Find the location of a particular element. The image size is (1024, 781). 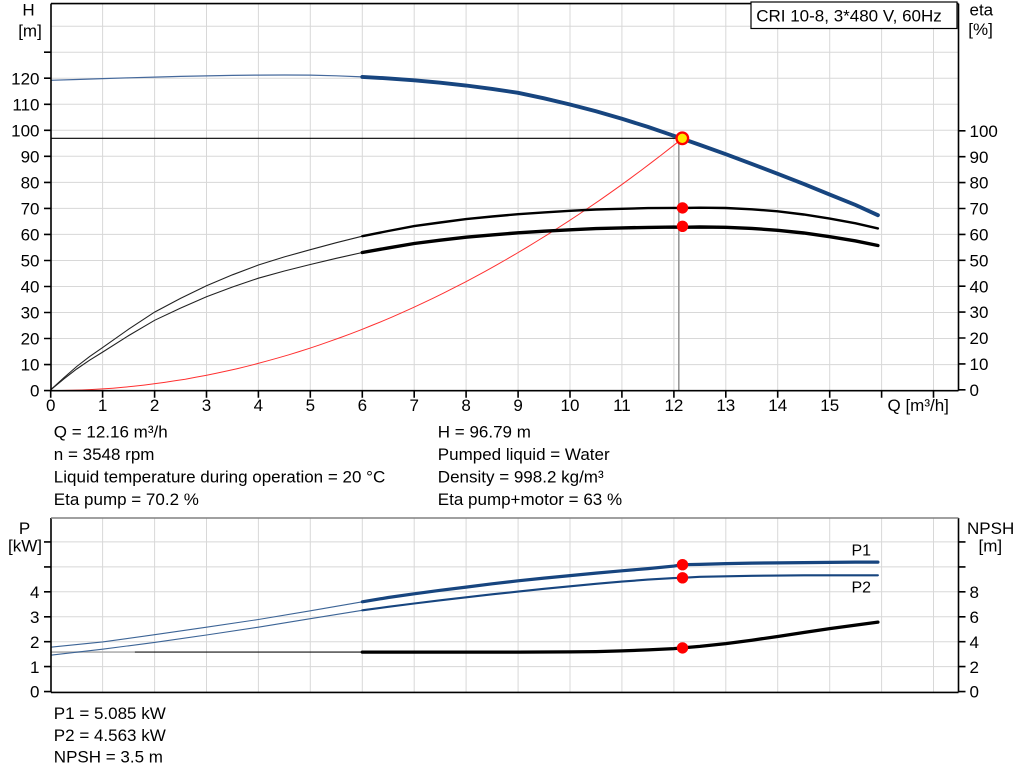

svg-text: Eta pump = 70.2 % is located at coordinates (126, 499).